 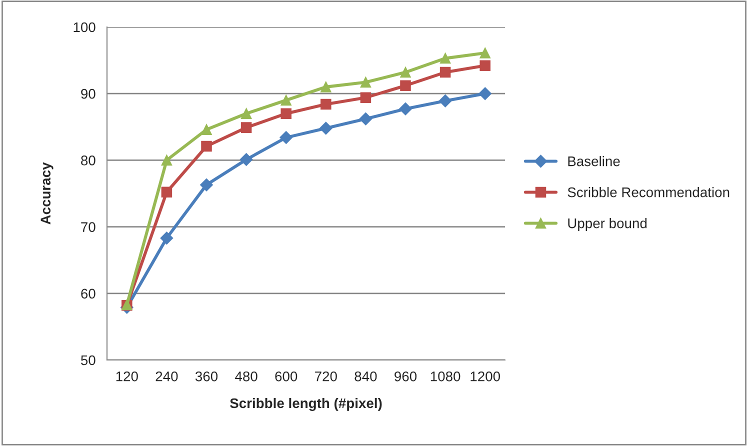 What do you see at coordinates (85, 27) in the screenshot?
I see `y-tick-label: 100` at bounding box center [85, 27].